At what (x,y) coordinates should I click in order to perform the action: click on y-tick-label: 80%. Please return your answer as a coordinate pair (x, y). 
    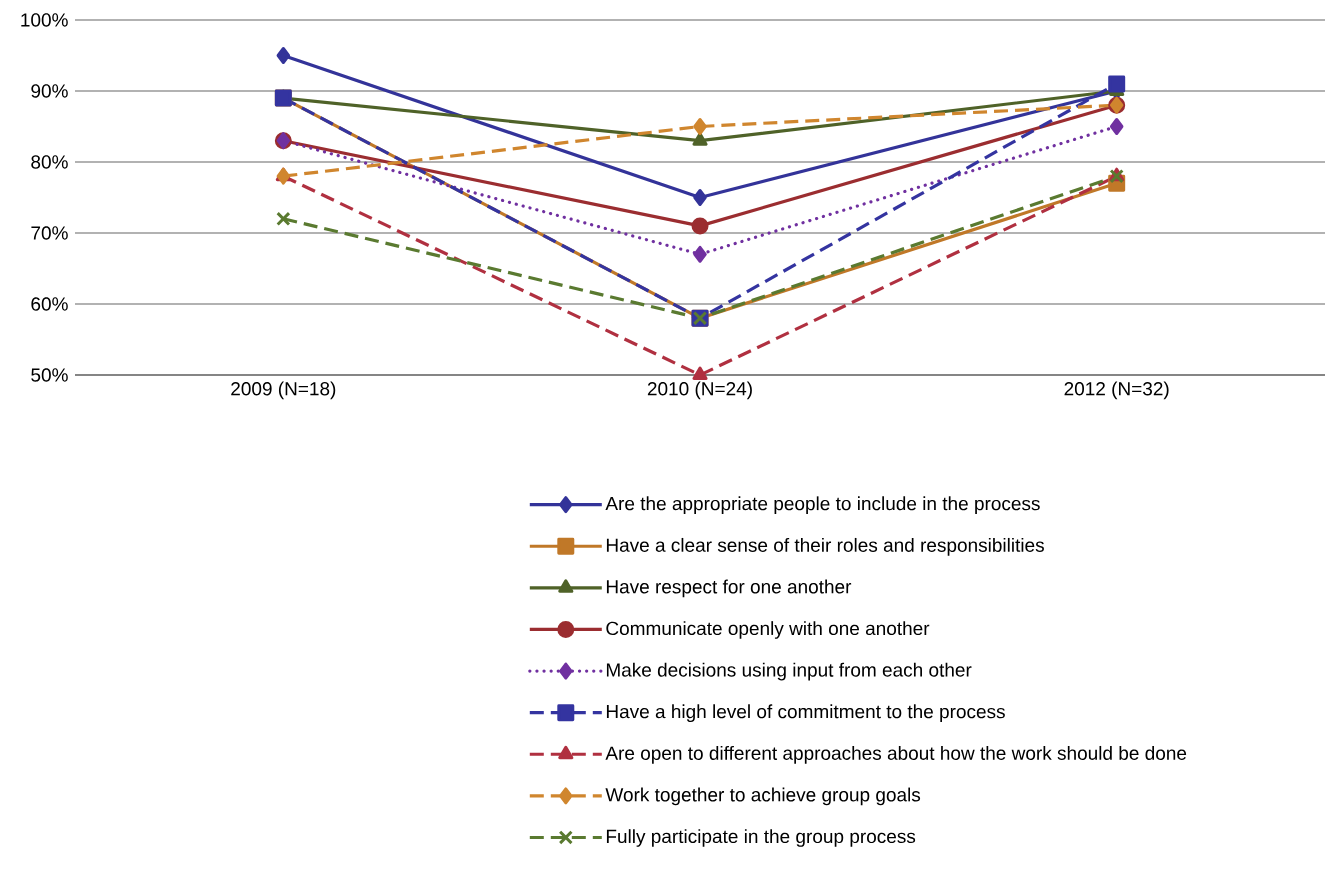
    Looking at the image, I should click on (49, 162).